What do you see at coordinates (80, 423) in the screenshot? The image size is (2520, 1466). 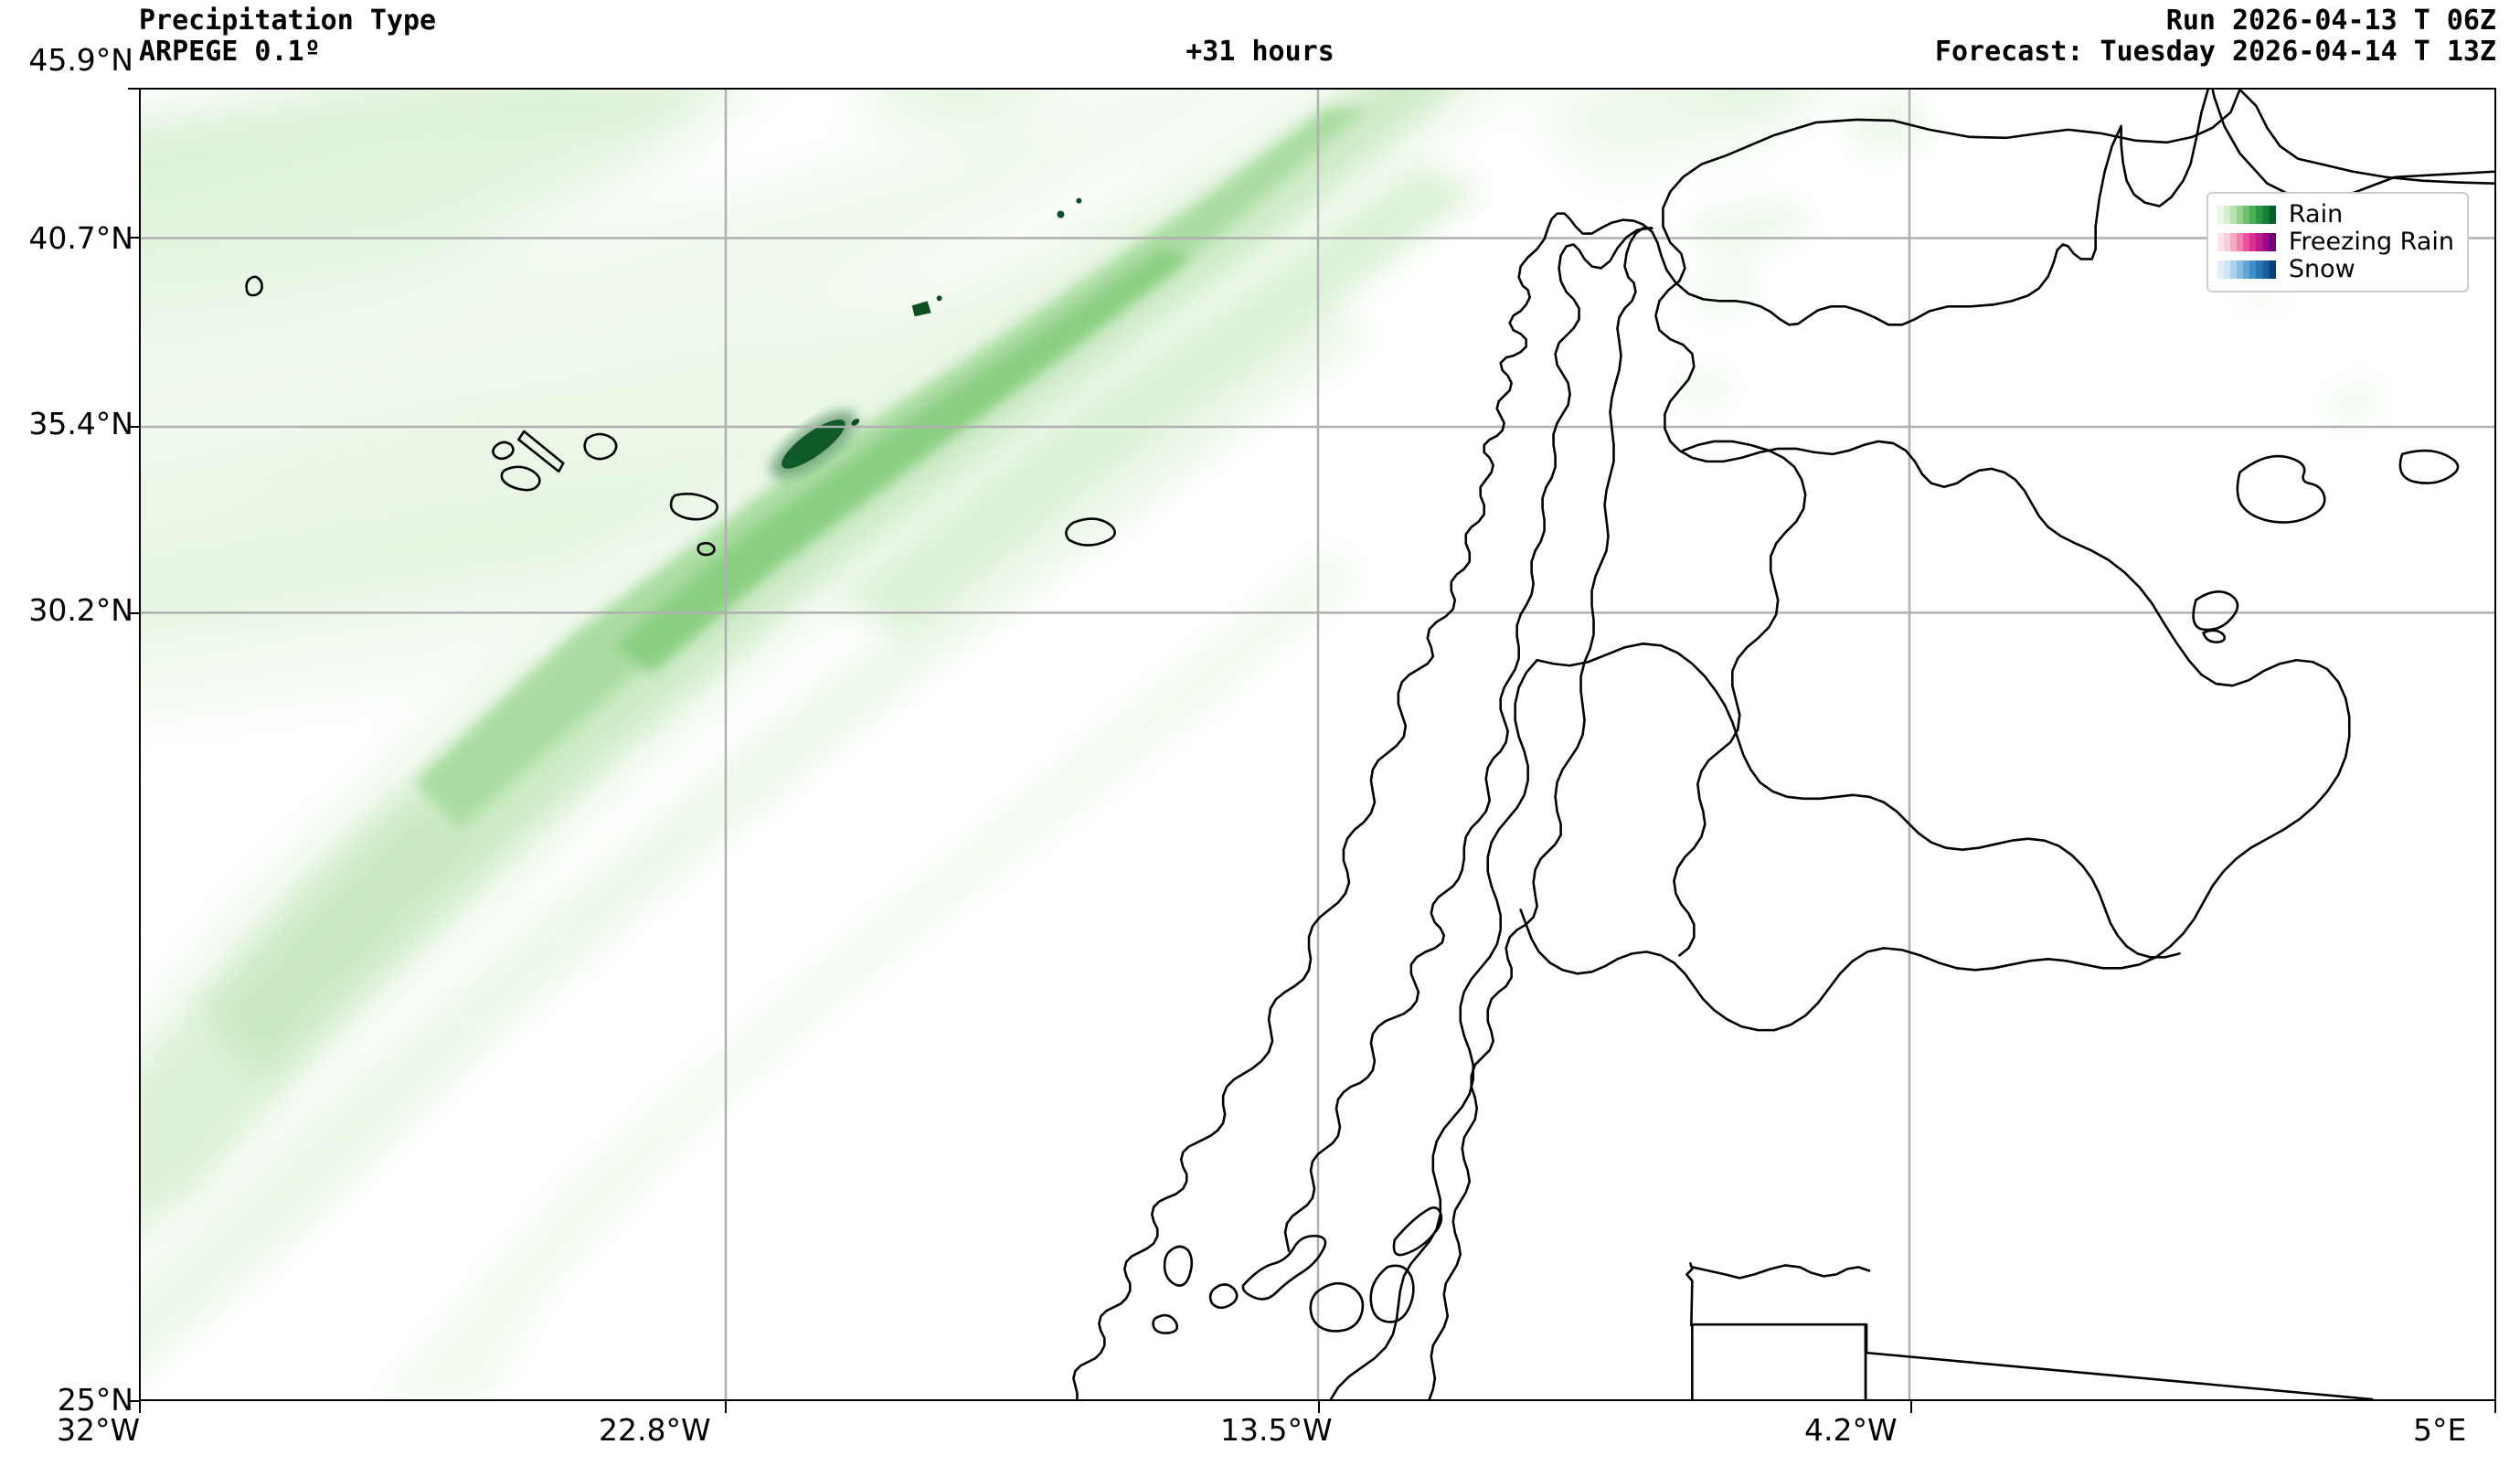 I see `y-tick-label-35_4: 35.4°N` at bounding box center [80, 423].